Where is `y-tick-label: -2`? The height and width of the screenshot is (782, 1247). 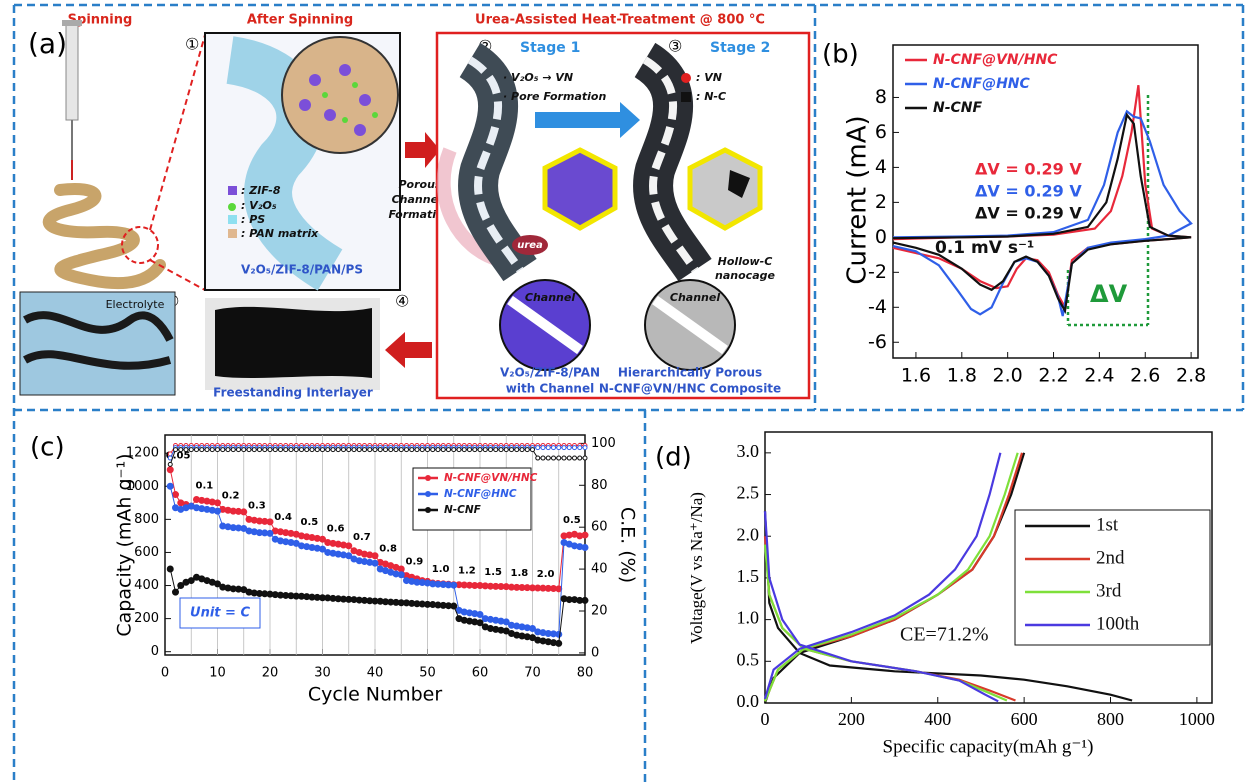 y-tick-label: -2 is located at coordinates (877, 272).